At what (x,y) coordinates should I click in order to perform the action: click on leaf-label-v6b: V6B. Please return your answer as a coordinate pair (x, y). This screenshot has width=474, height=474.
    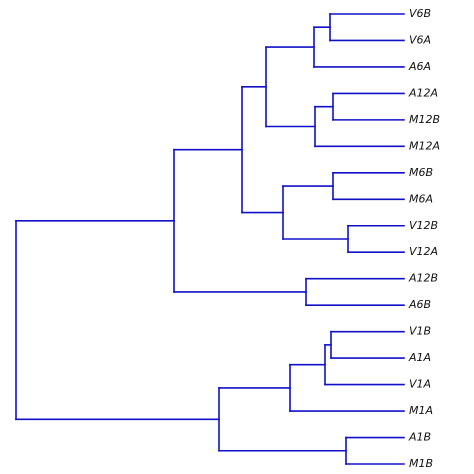
    Looking at the image, I should click on (420, 13).